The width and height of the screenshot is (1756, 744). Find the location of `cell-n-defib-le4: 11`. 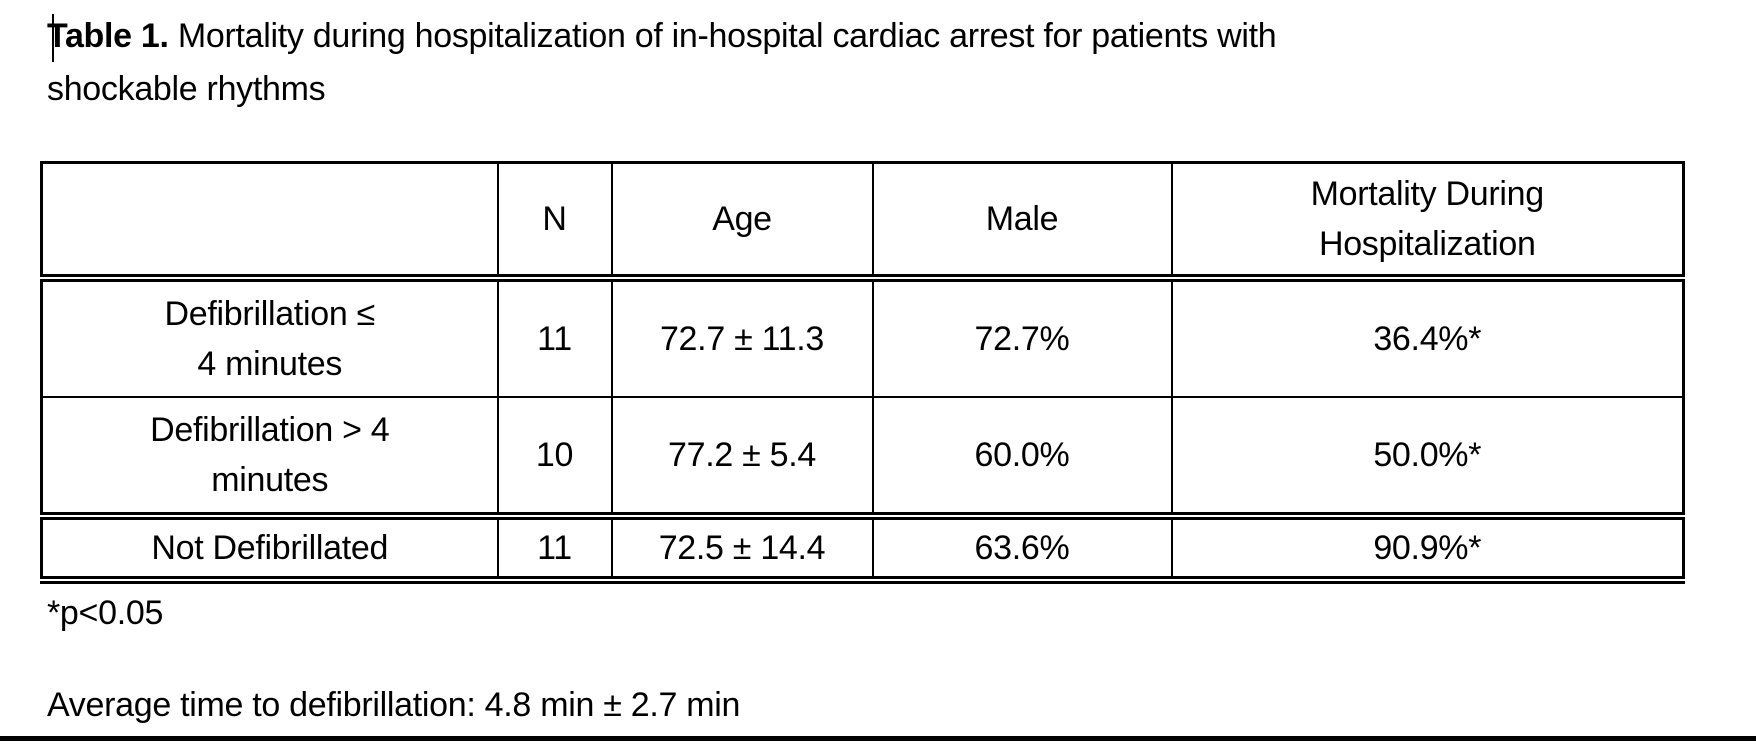

cell-n-defib-le4: 11 is located at coordinates (554, 337).